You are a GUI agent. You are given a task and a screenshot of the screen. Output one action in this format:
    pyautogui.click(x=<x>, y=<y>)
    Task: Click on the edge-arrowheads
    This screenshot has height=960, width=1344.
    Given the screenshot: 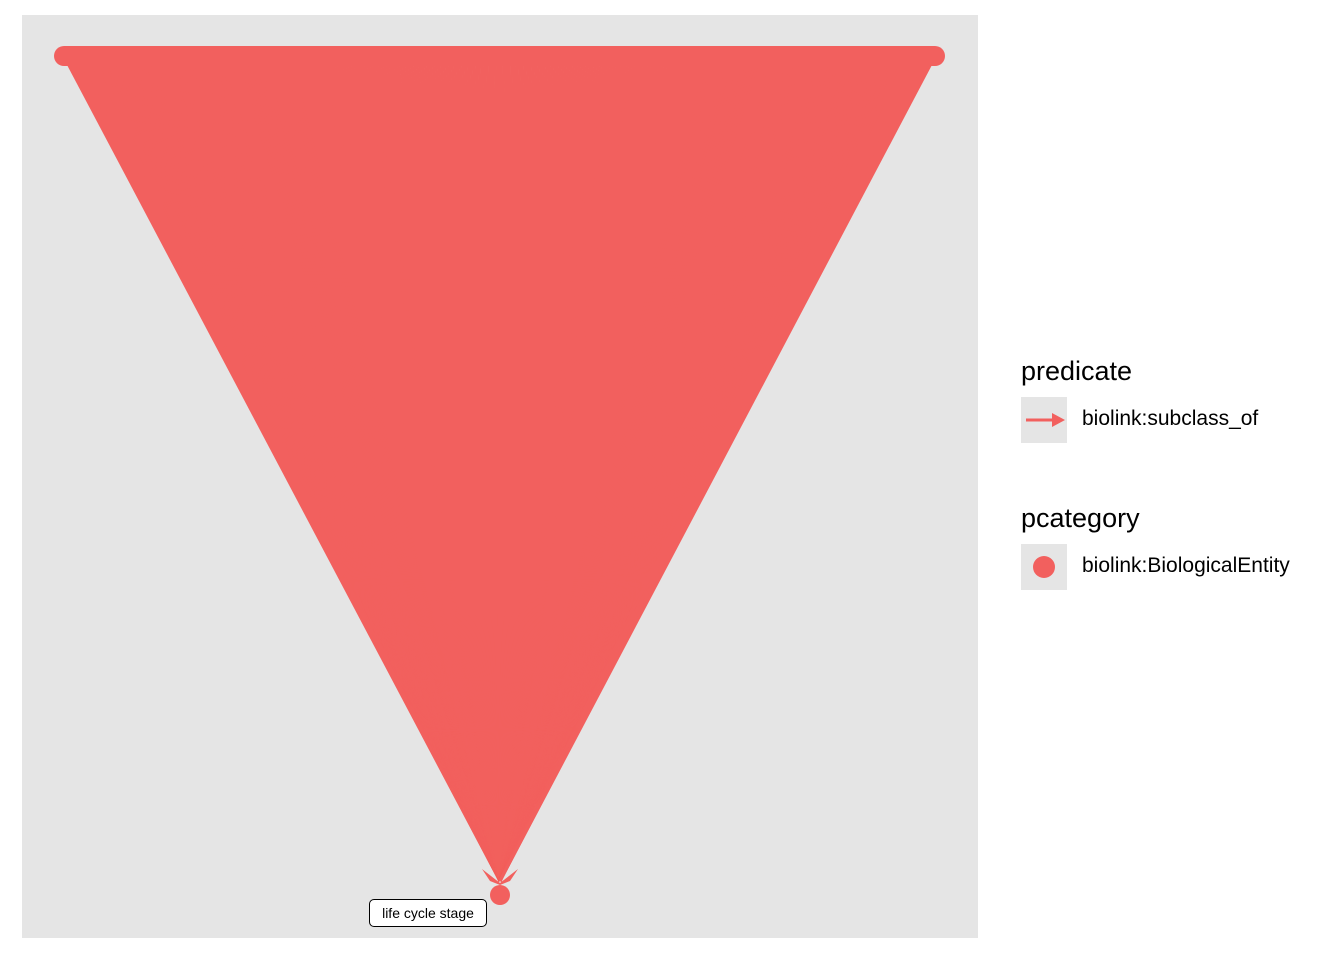 What is the action you would take?
    pyautogui.click(x=500, y=877)
    